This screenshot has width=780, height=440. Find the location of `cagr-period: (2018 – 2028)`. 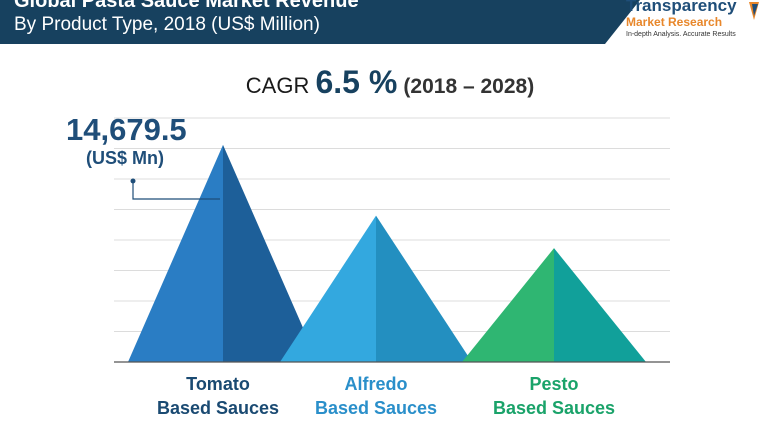

cagr-period: (2018 – 2028) is located at coordinates (469, 86).